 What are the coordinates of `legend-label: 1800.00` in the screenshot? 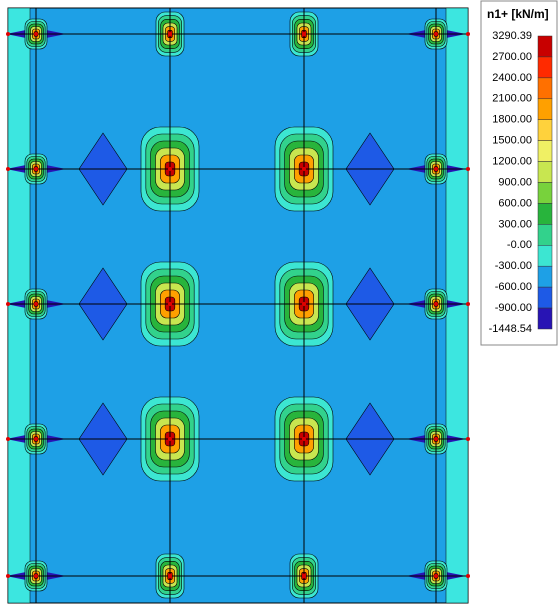 It's located at (512, 120).